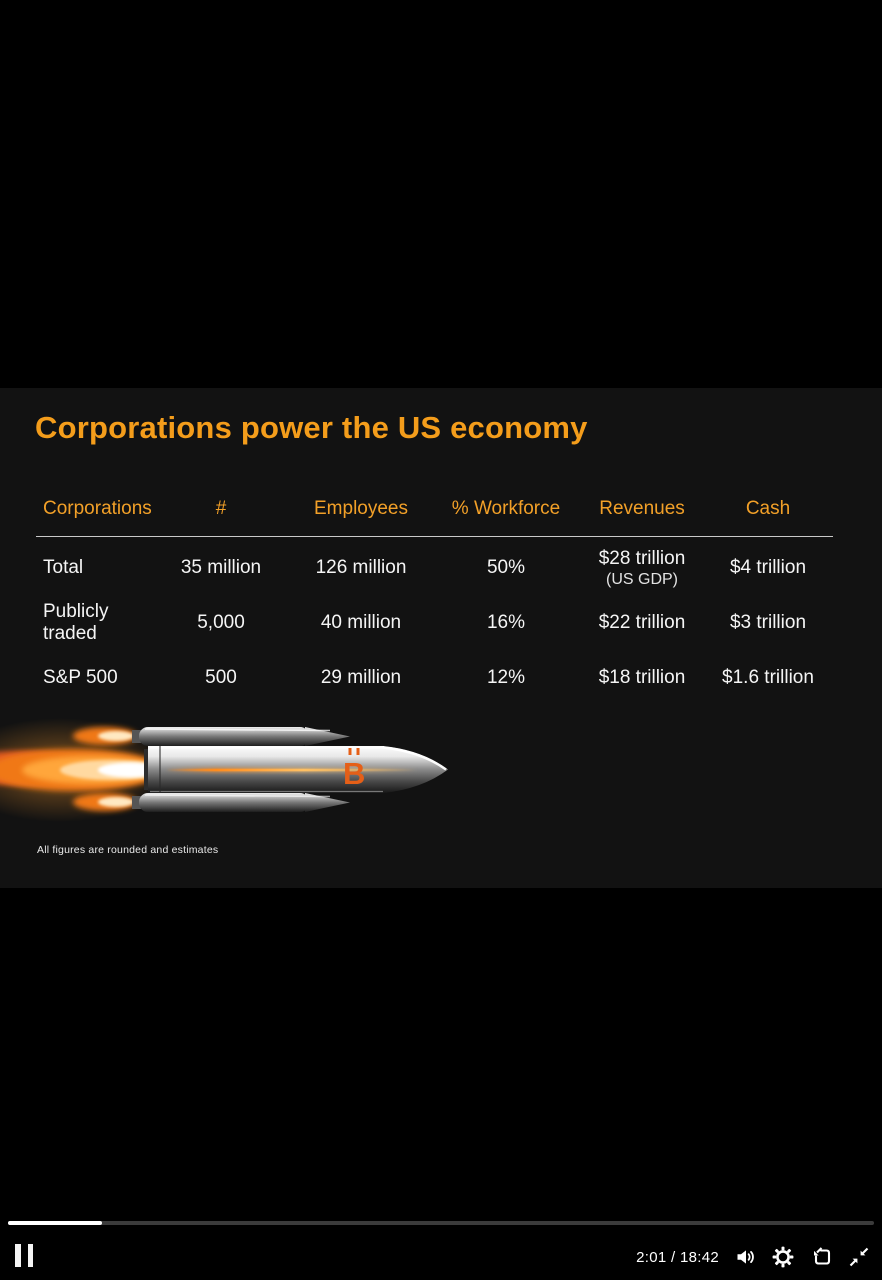  What do you see at coordinates (441, 1223) in the screenshot?
I see `seek-bar` at bounding box center [441, 1223].